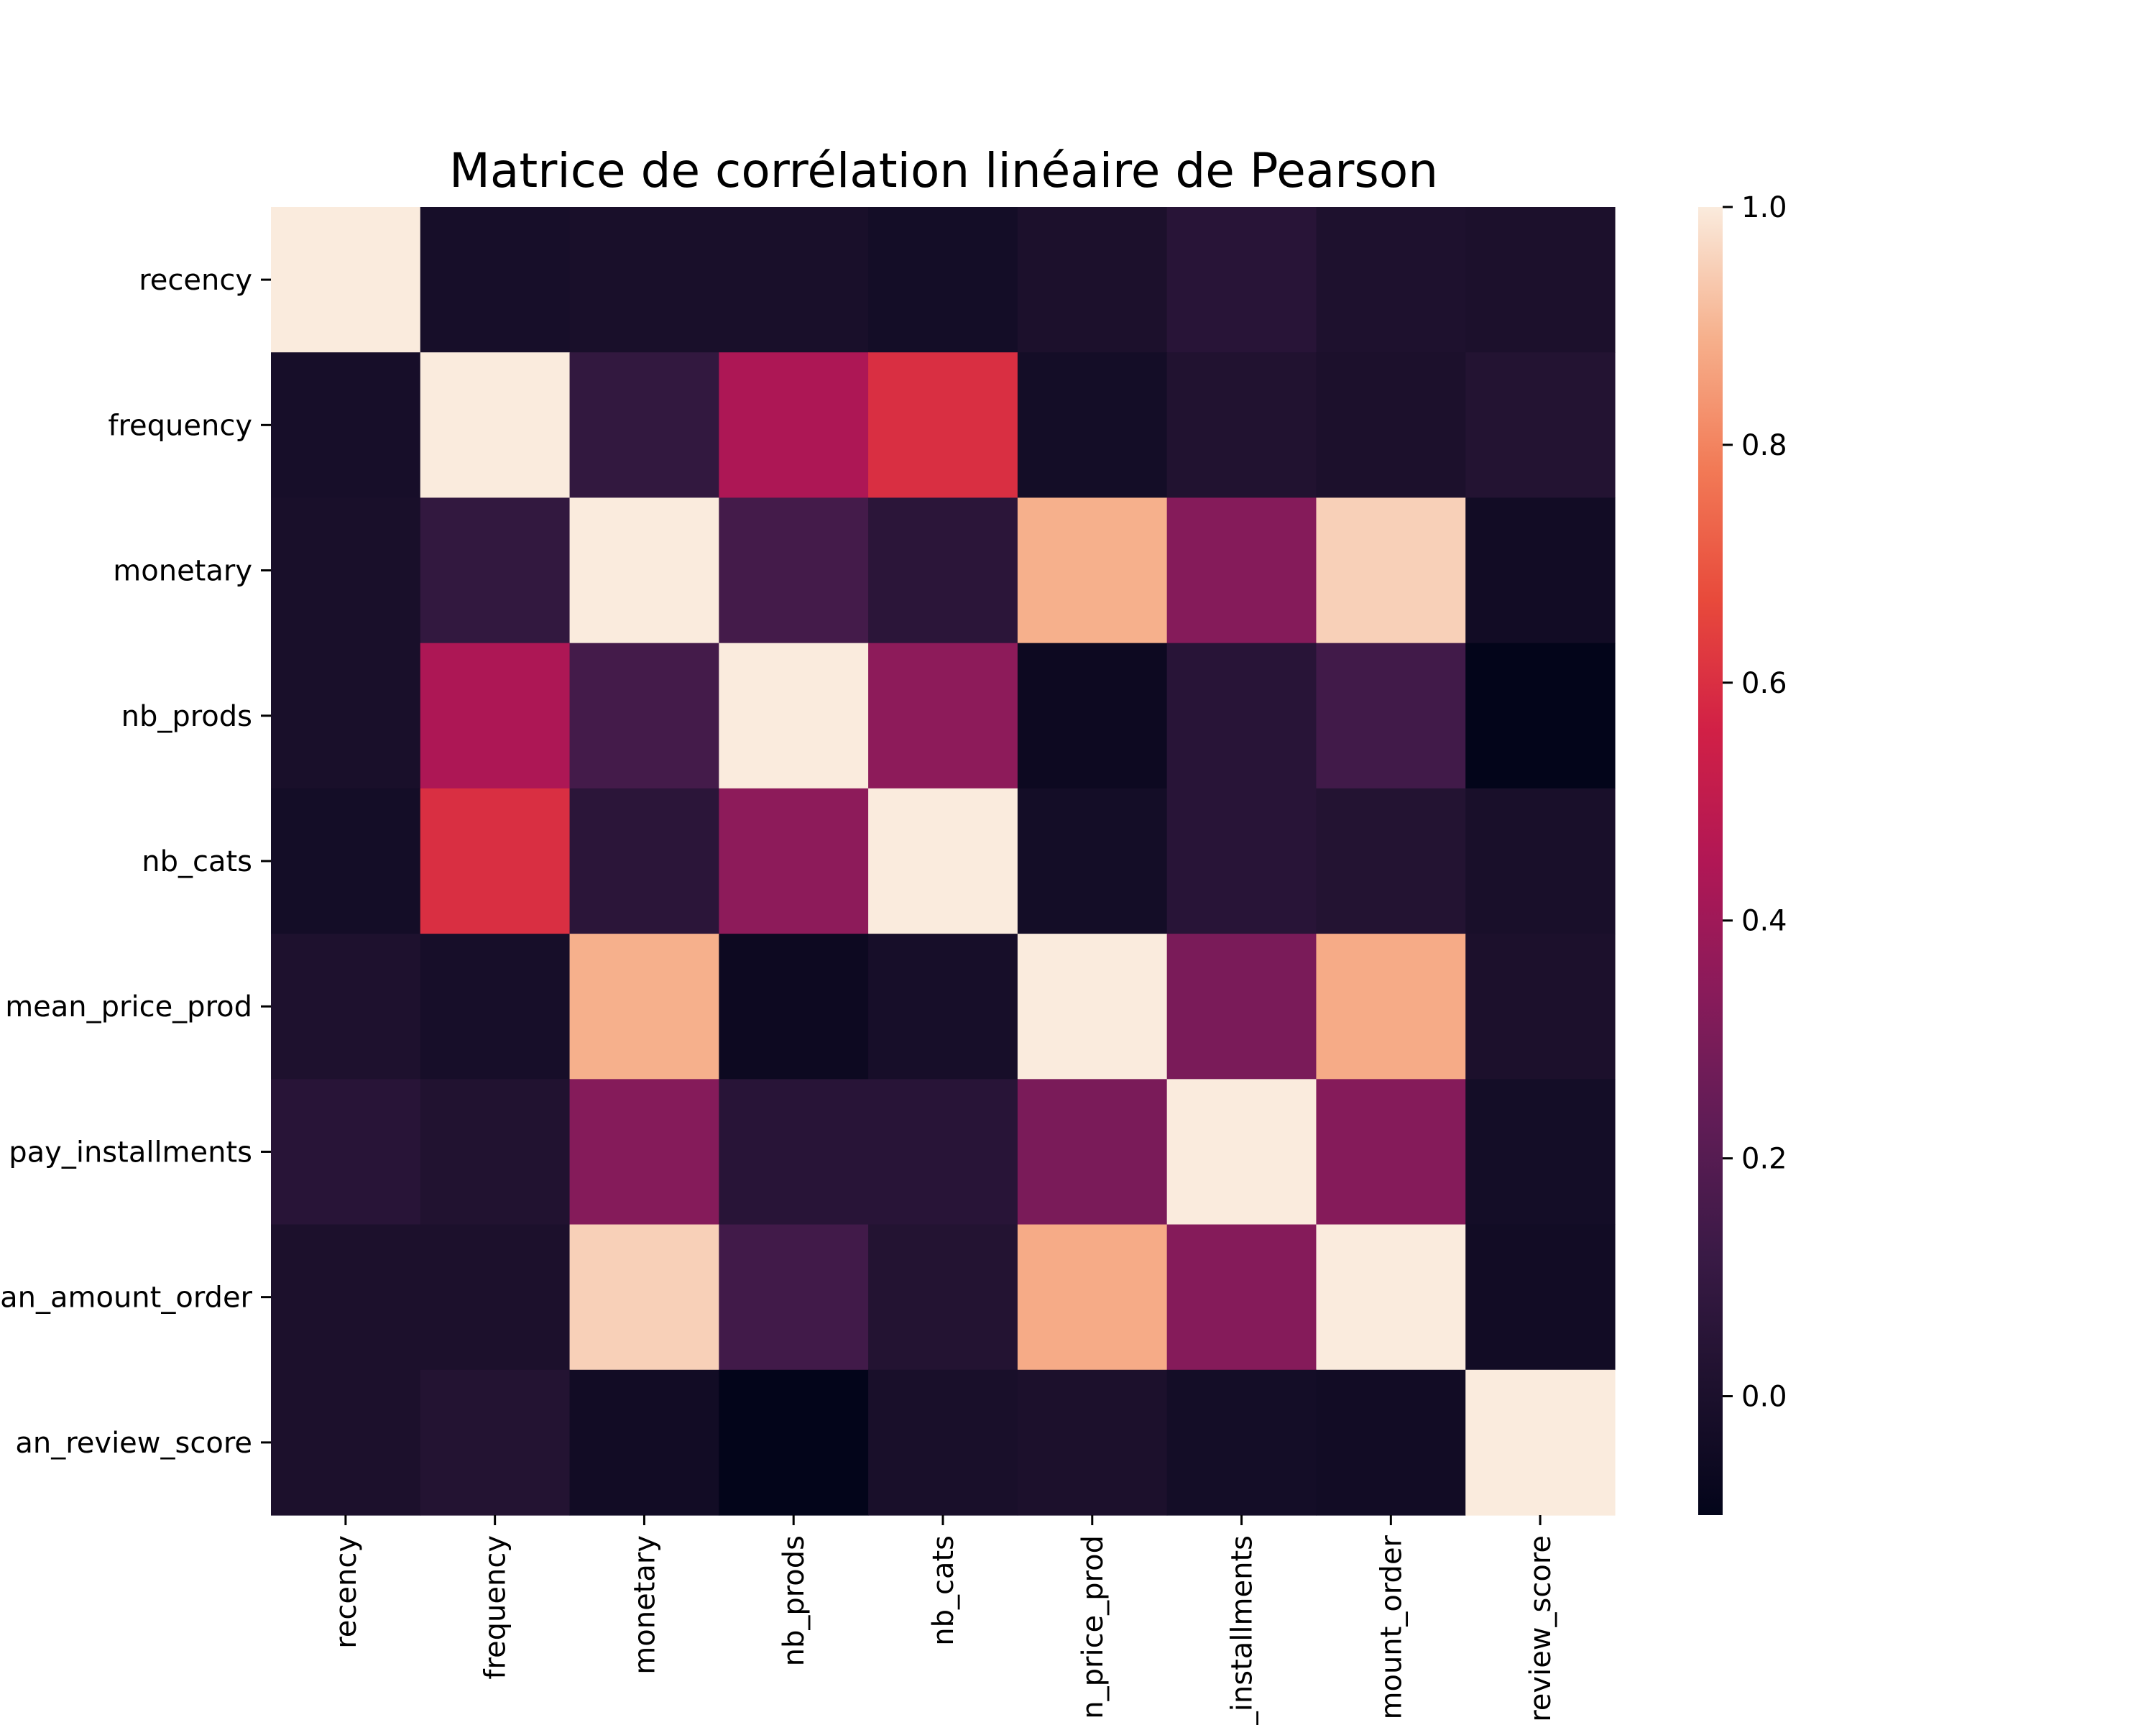 This screenshot has height=1725, width=2156. What do you see at coordinates (495, 716) in the screenshot?
I see `heatmap-cell-nb_prods-frequency` at bounding box center [495, 716].